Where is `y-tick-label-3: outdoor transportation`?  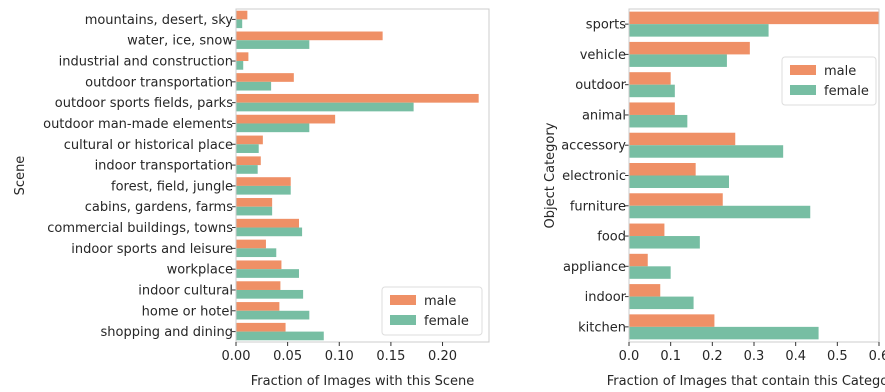 y-tick-label-3: outdoor transportation is located at coordinates (159, 82).